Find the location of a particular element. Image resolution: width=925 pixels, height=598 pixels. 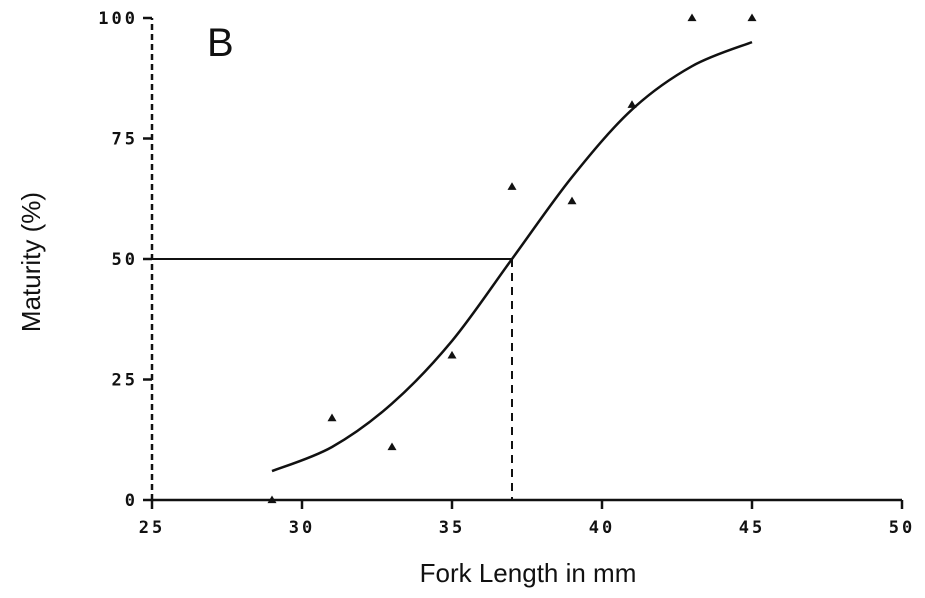

panel-label: B is located at coordinates (220, 43).